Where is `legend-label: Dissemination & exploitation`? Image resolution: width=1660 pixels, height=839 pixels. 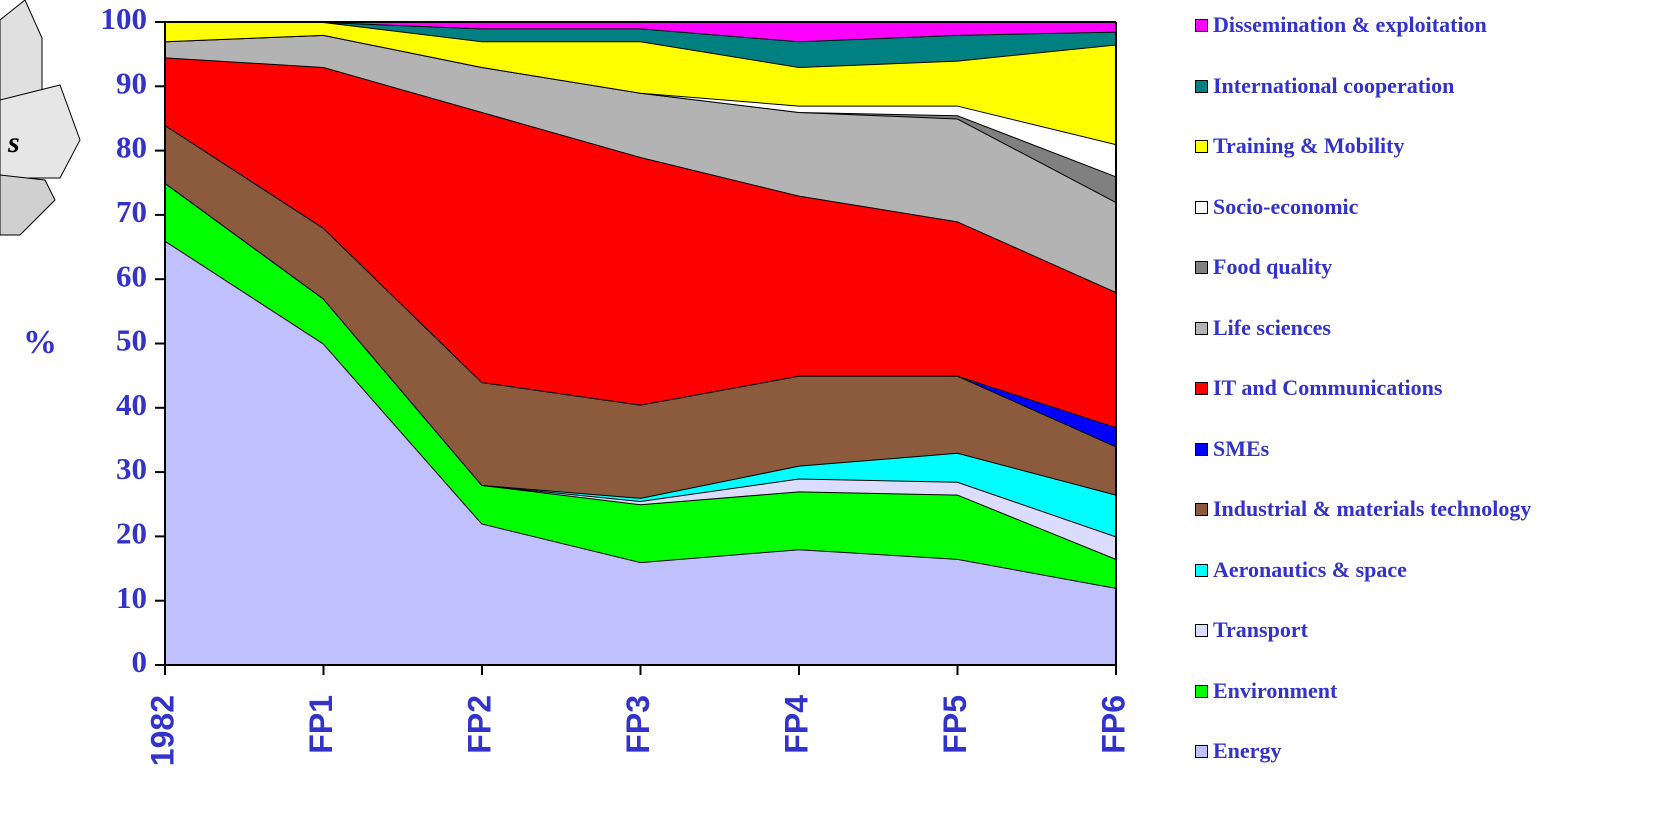 legend-label: Dissemination & exploitation is located at coordinates (1350, 24).